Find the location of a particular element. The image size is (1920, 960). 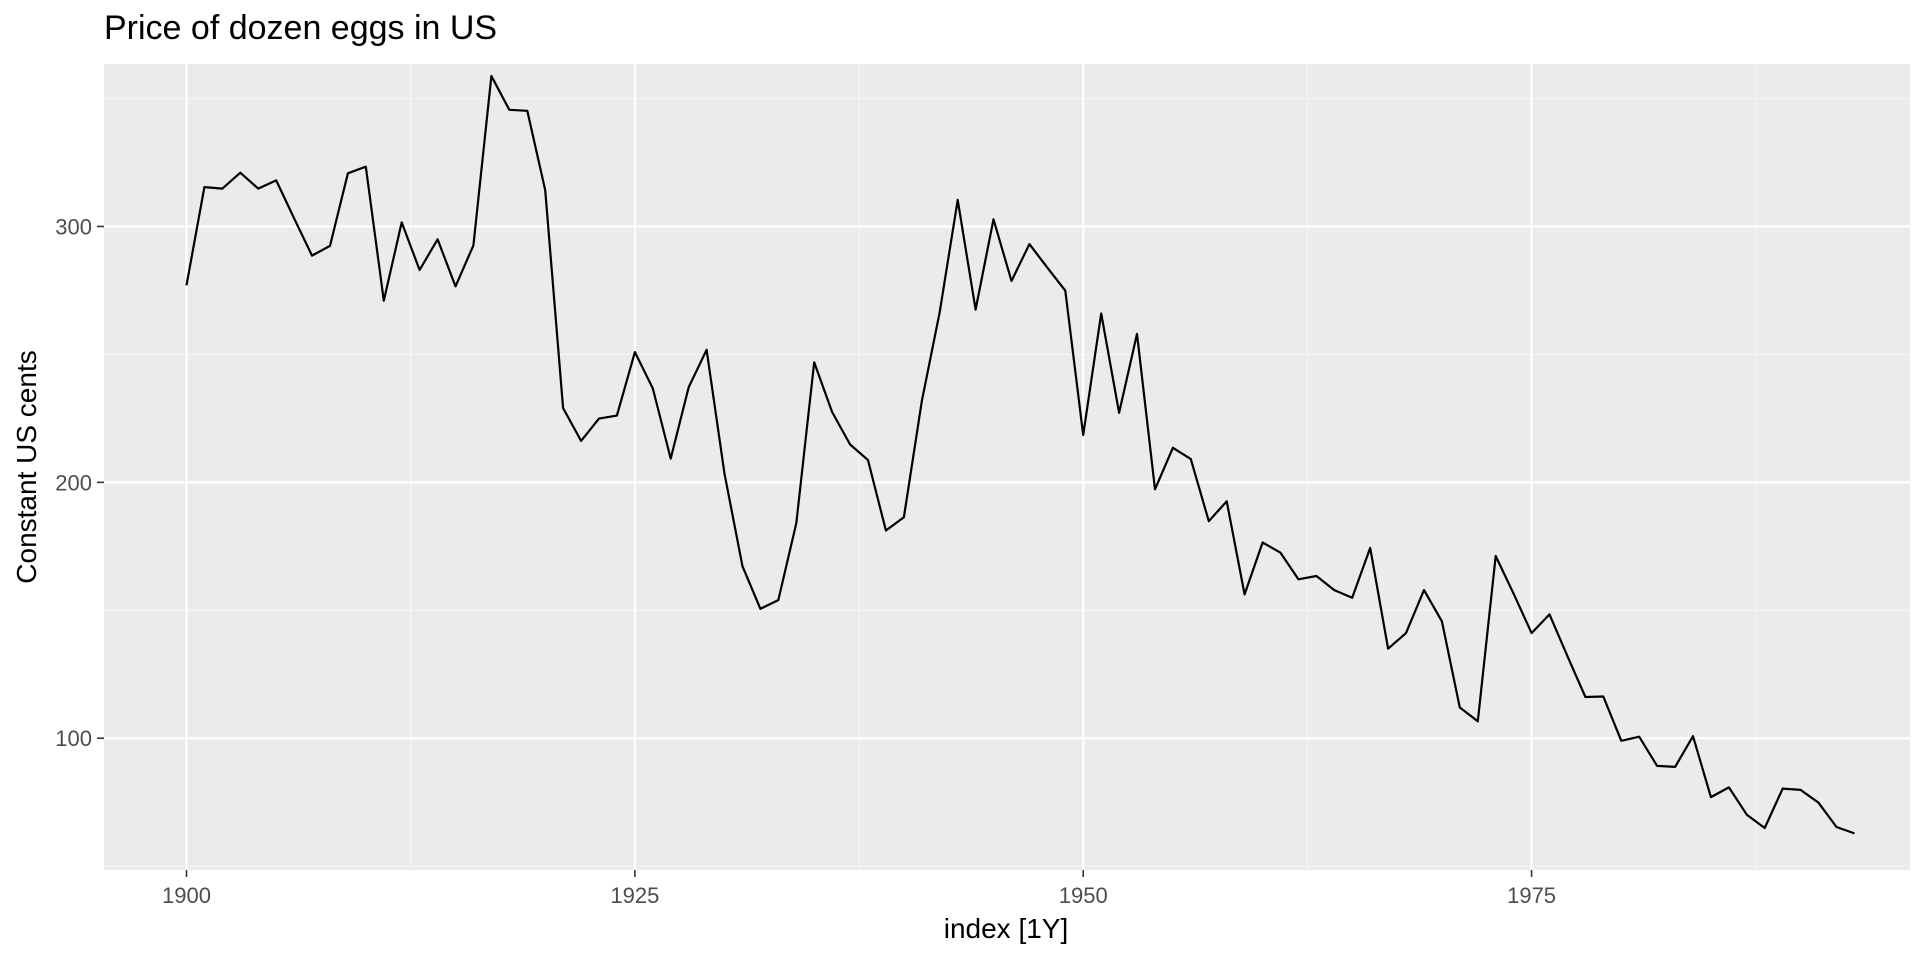

y-tick-label: 300 is located at coordinates (73, 226).